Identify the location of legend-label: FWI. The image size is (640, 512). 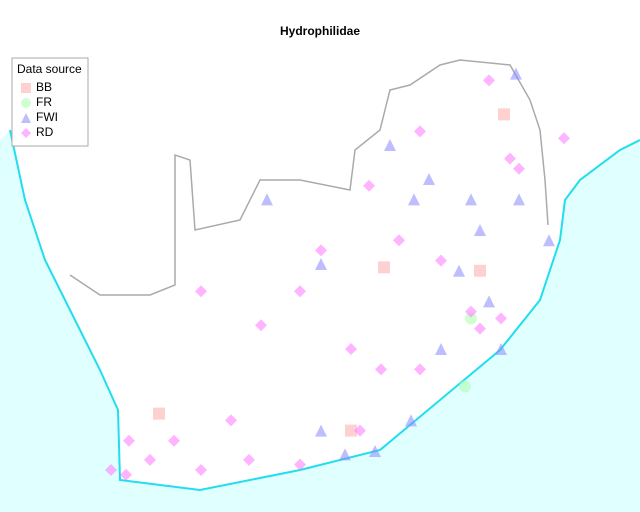
(47, 117).